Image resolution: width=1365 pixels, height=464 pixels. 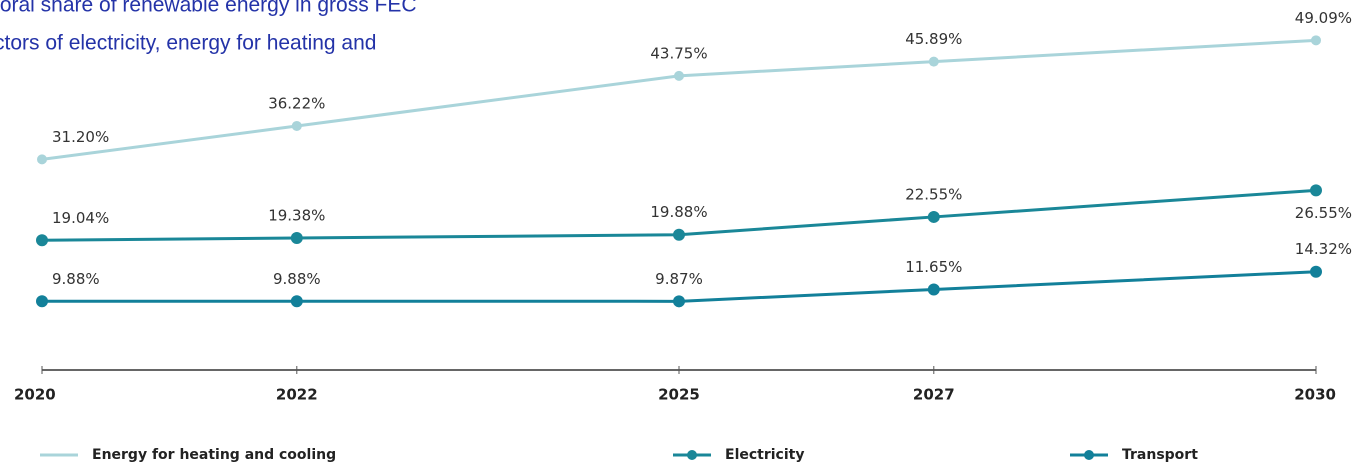 I want to click on value-label: 19.04%, so click(x=80, y=218).